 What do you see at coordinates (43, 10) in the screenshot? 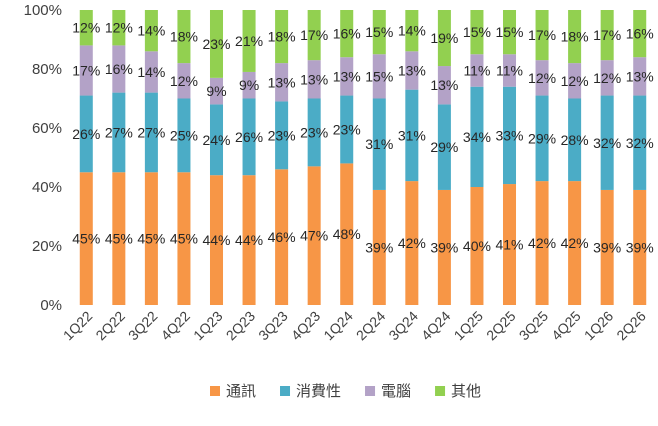
I see `y-tick-label: 100%` at bounding box center [43, 10].